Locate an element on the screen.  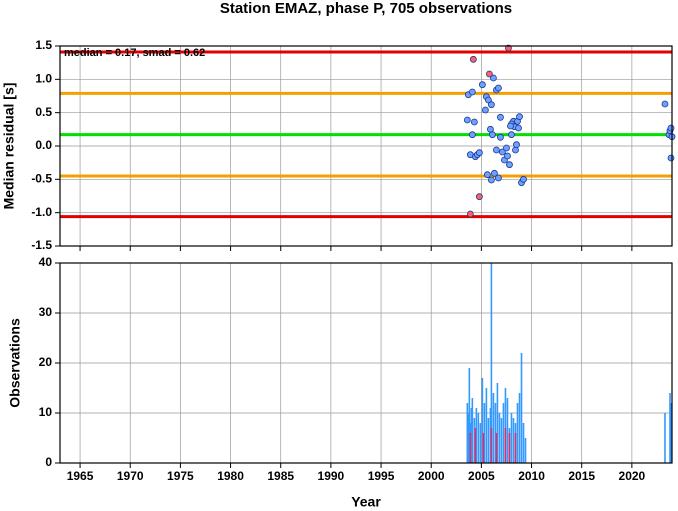
chart-title: Station EMAZ, phase P, 705 observations is located at coordinates (366, 8).